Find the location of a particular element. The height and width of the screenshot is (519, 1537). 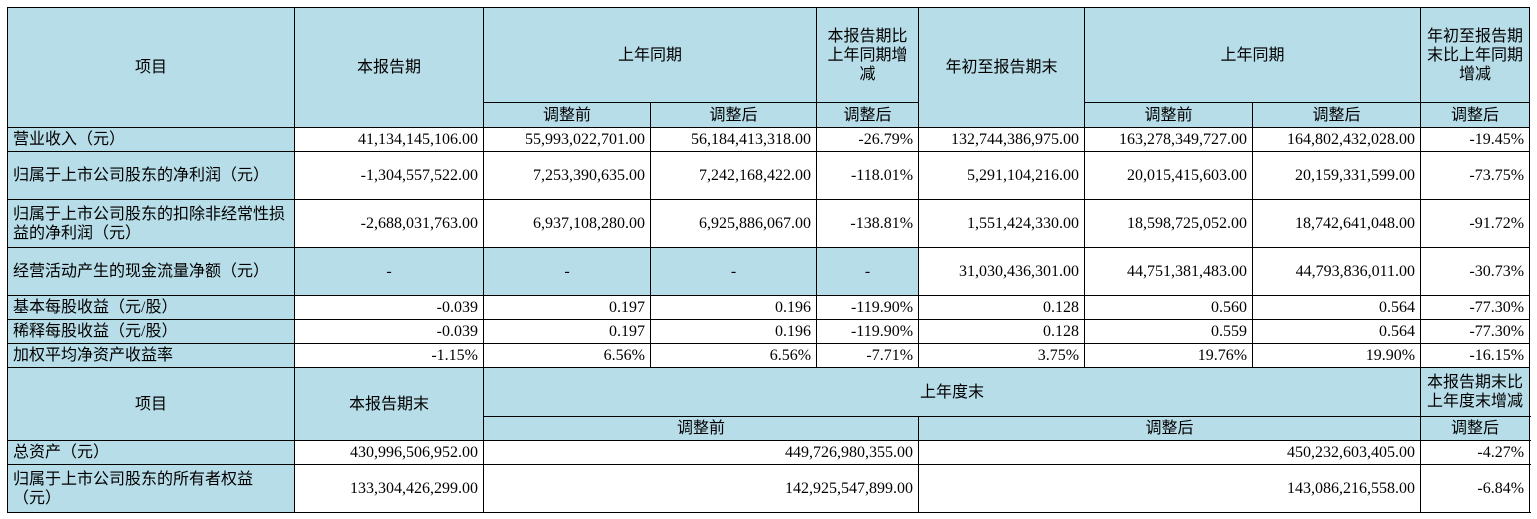

cell-ytd-change: -19.45% is located at coordinates (1475, 139).